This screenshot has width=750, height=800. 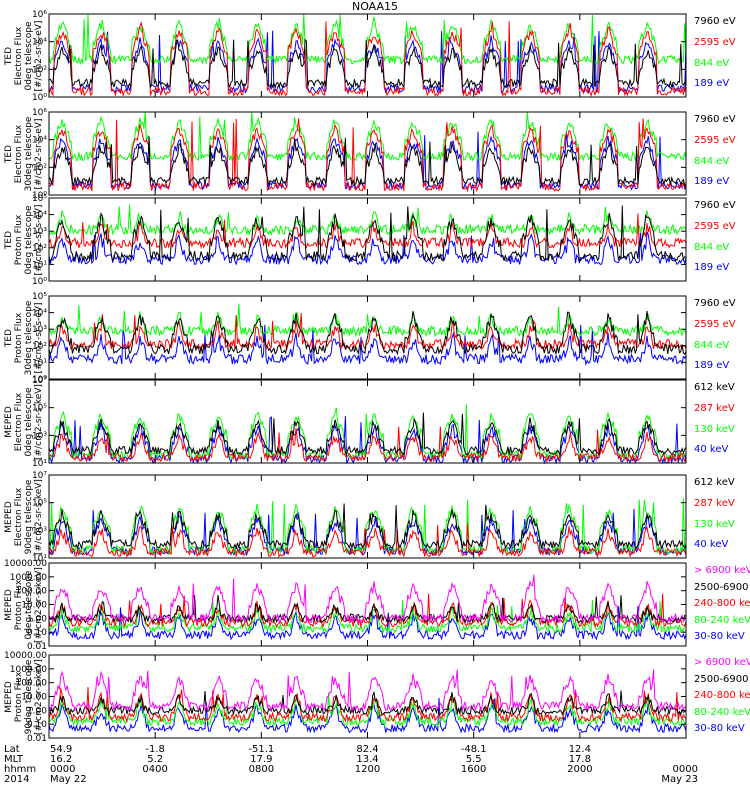 I want to click on x-axis-row-name: 2014, so click(x=17, y=779).